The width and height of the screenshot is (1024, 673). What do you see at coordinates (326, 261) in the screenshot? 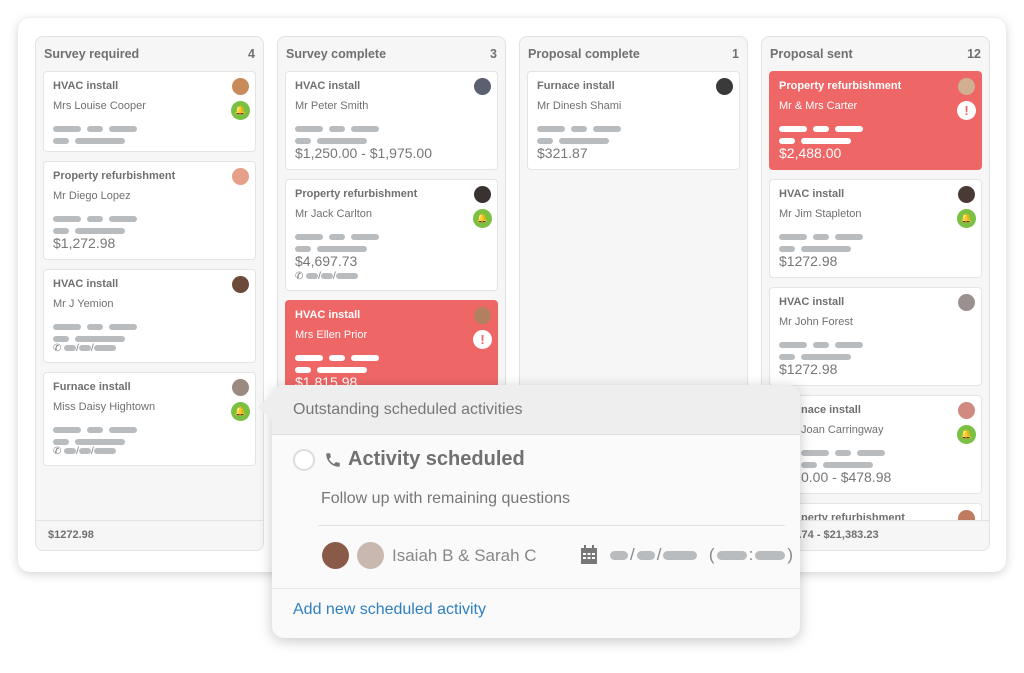
I see `deal-value: $4,697.73` at bounding box center [326, 261].